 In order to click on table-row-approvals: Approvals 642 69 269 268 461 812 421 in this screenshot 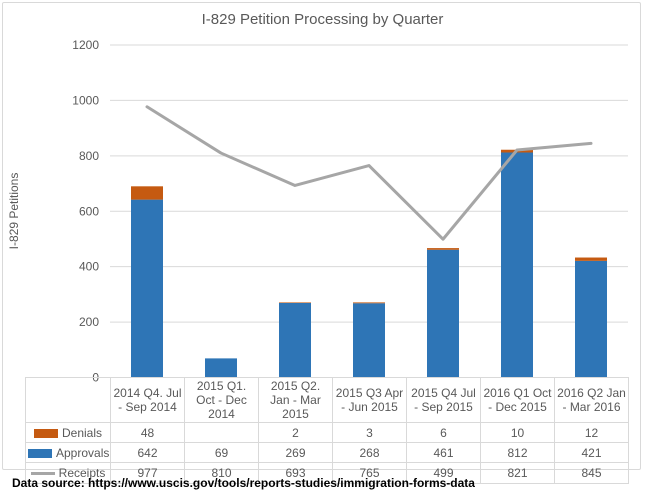, I will do `click(327, 452)`.